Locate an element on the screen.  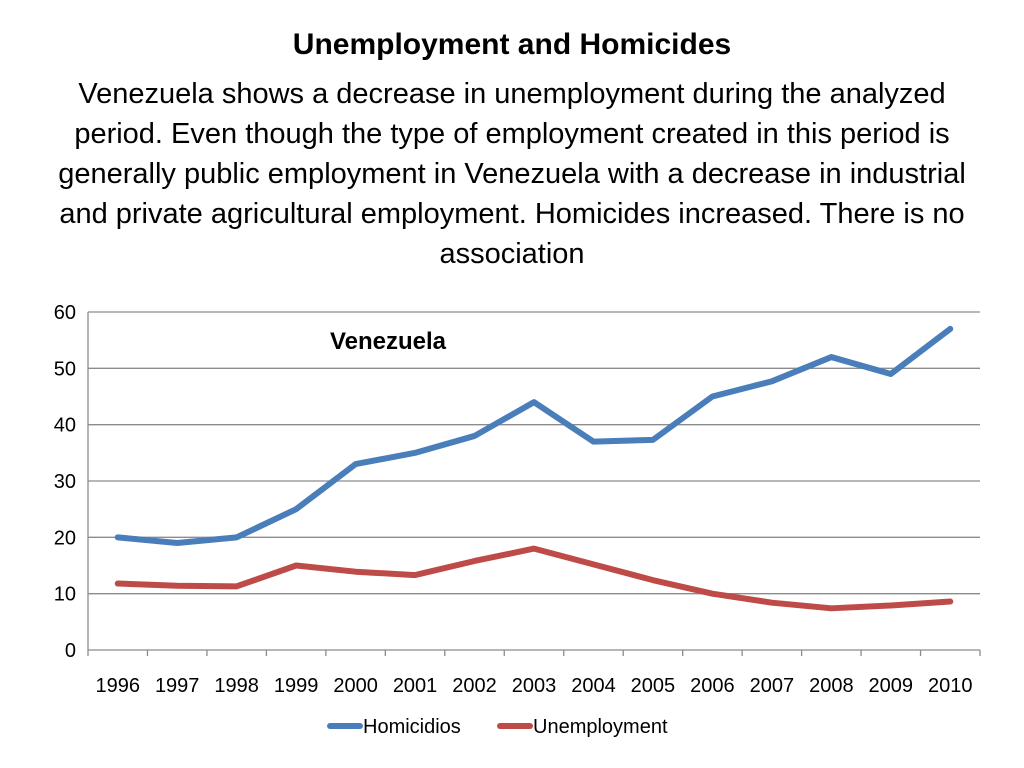
x-tick-label: 1996 is located at coordinates (117, 686).